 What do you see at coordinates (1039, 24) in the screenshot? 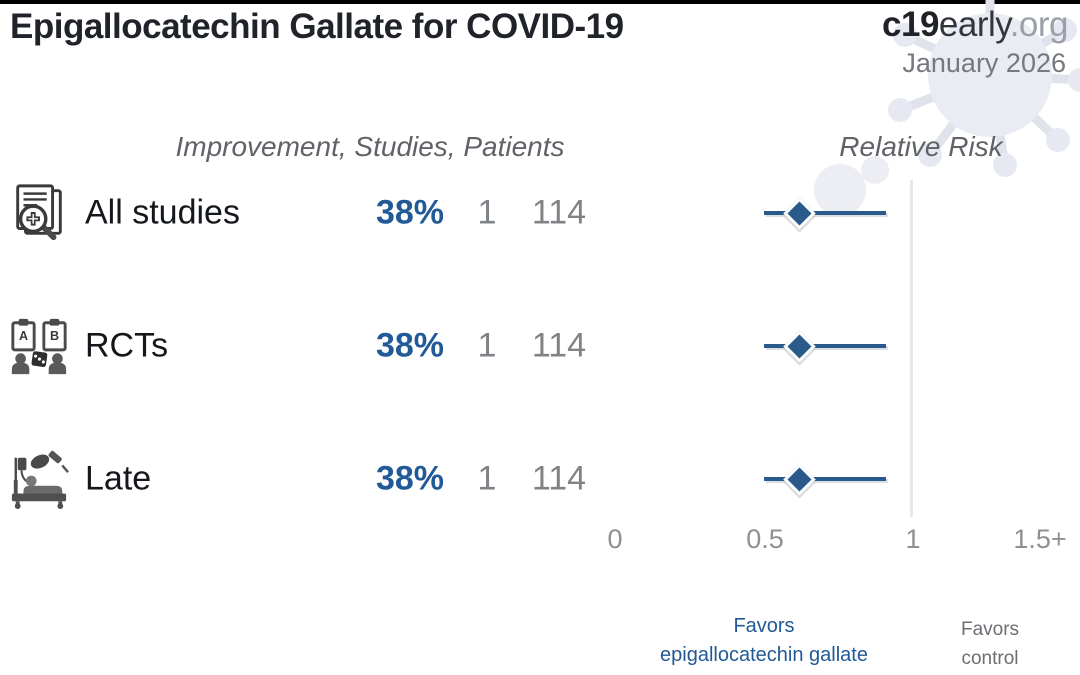
I see `logo-part-org: .org` at bounding box center [1039, 24].